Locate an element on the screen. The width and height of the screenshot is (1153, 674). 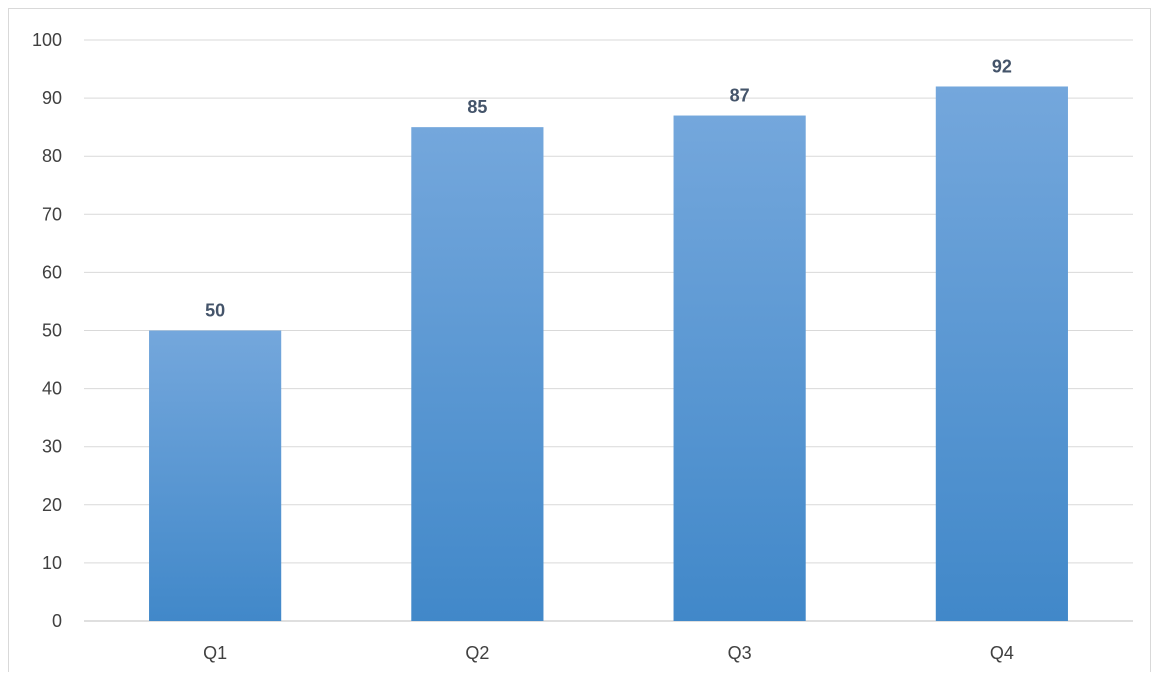
data-label-q3: 87 is located at coordinates (740, 96).